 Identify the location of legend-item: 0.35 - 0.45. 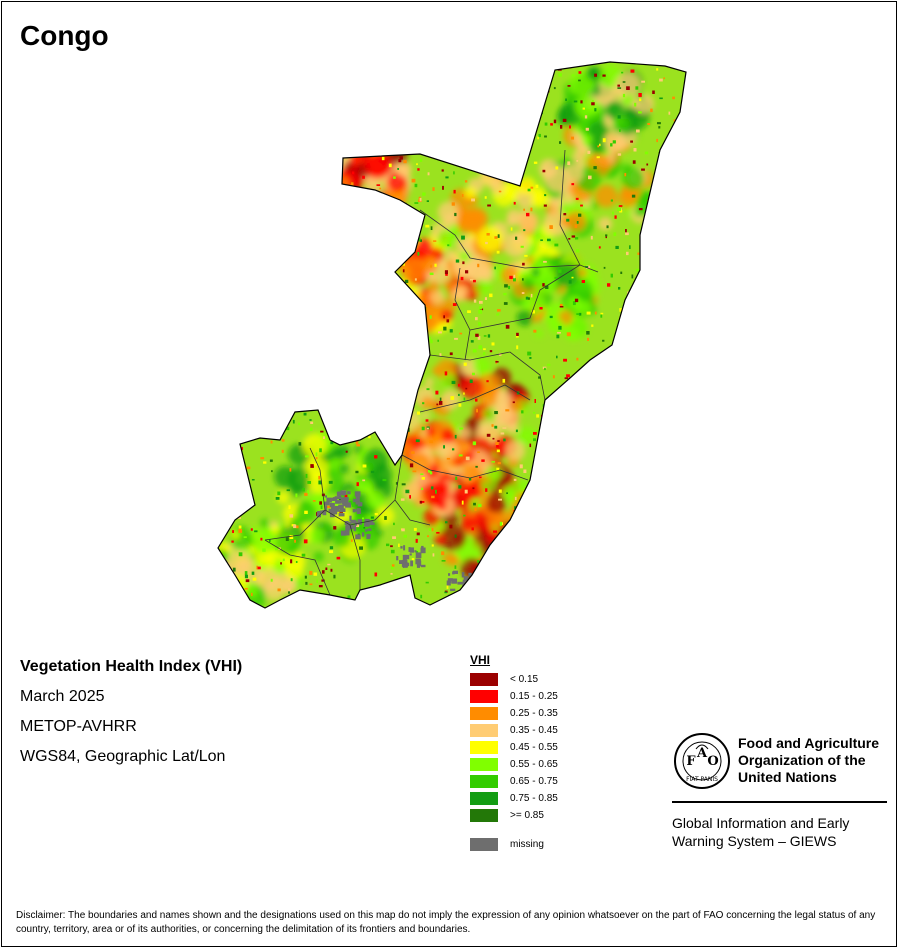
(514, 730).